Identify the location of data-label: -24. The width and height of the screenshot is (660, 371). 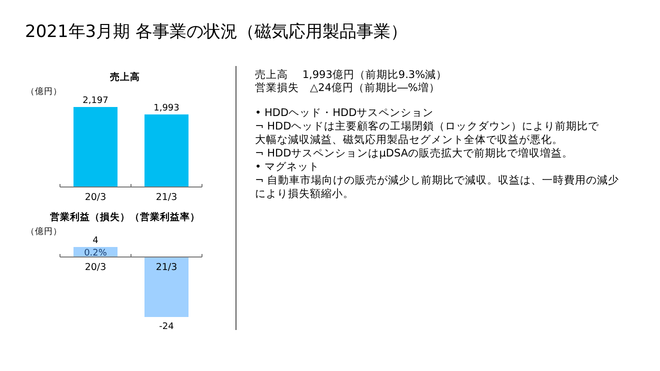
(166, 327).